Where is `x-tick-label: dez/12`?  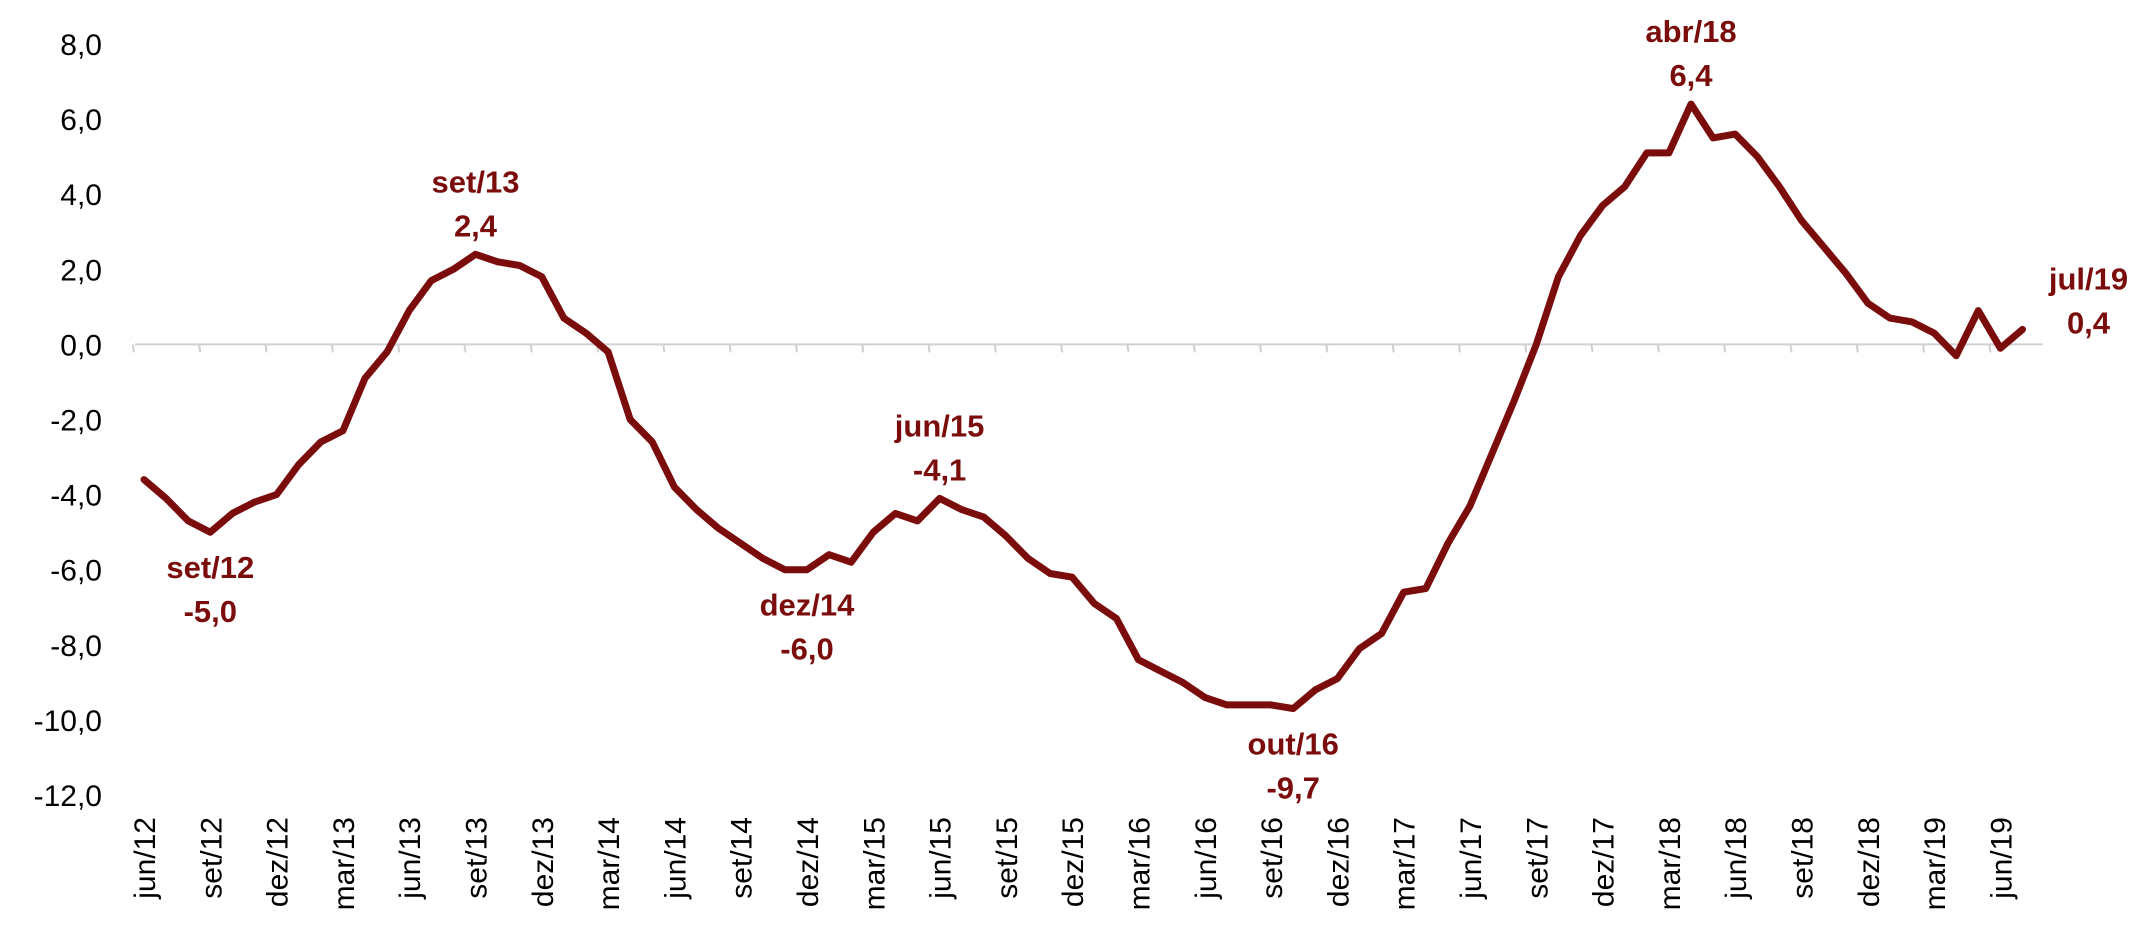 x-tick-label: dez/12 is located at coordinates (278, 862).